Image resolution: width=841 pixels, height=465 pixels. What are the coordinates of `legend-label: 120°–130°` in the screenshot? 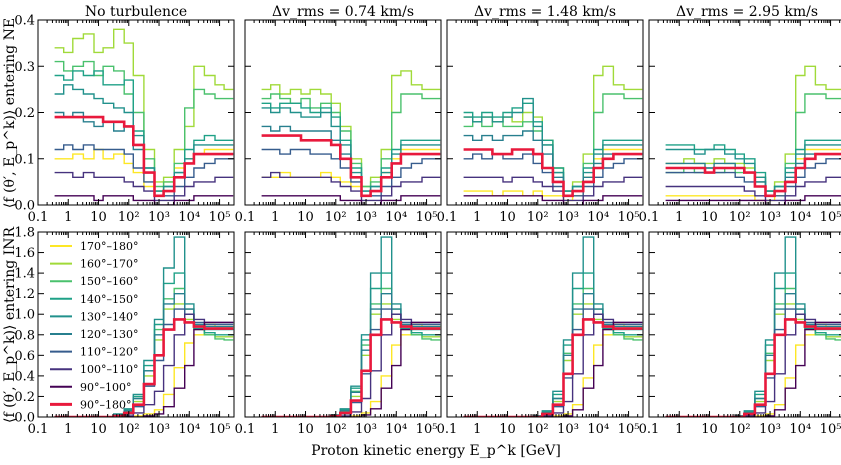 It's located at (109, 334).